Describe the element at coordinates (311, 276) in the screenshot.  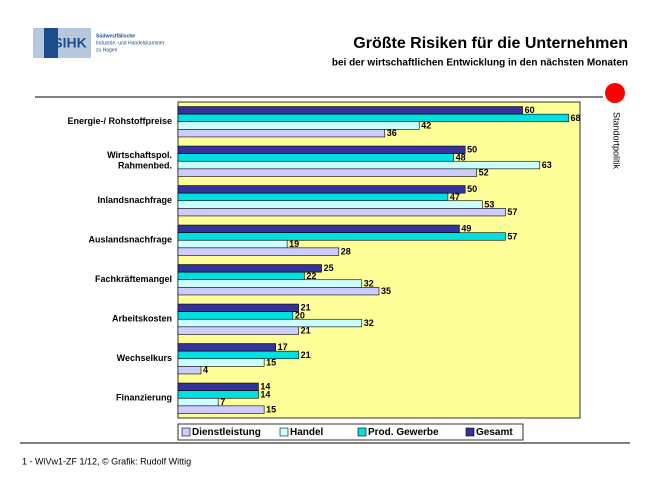
I see `value-label: 22` at that location.